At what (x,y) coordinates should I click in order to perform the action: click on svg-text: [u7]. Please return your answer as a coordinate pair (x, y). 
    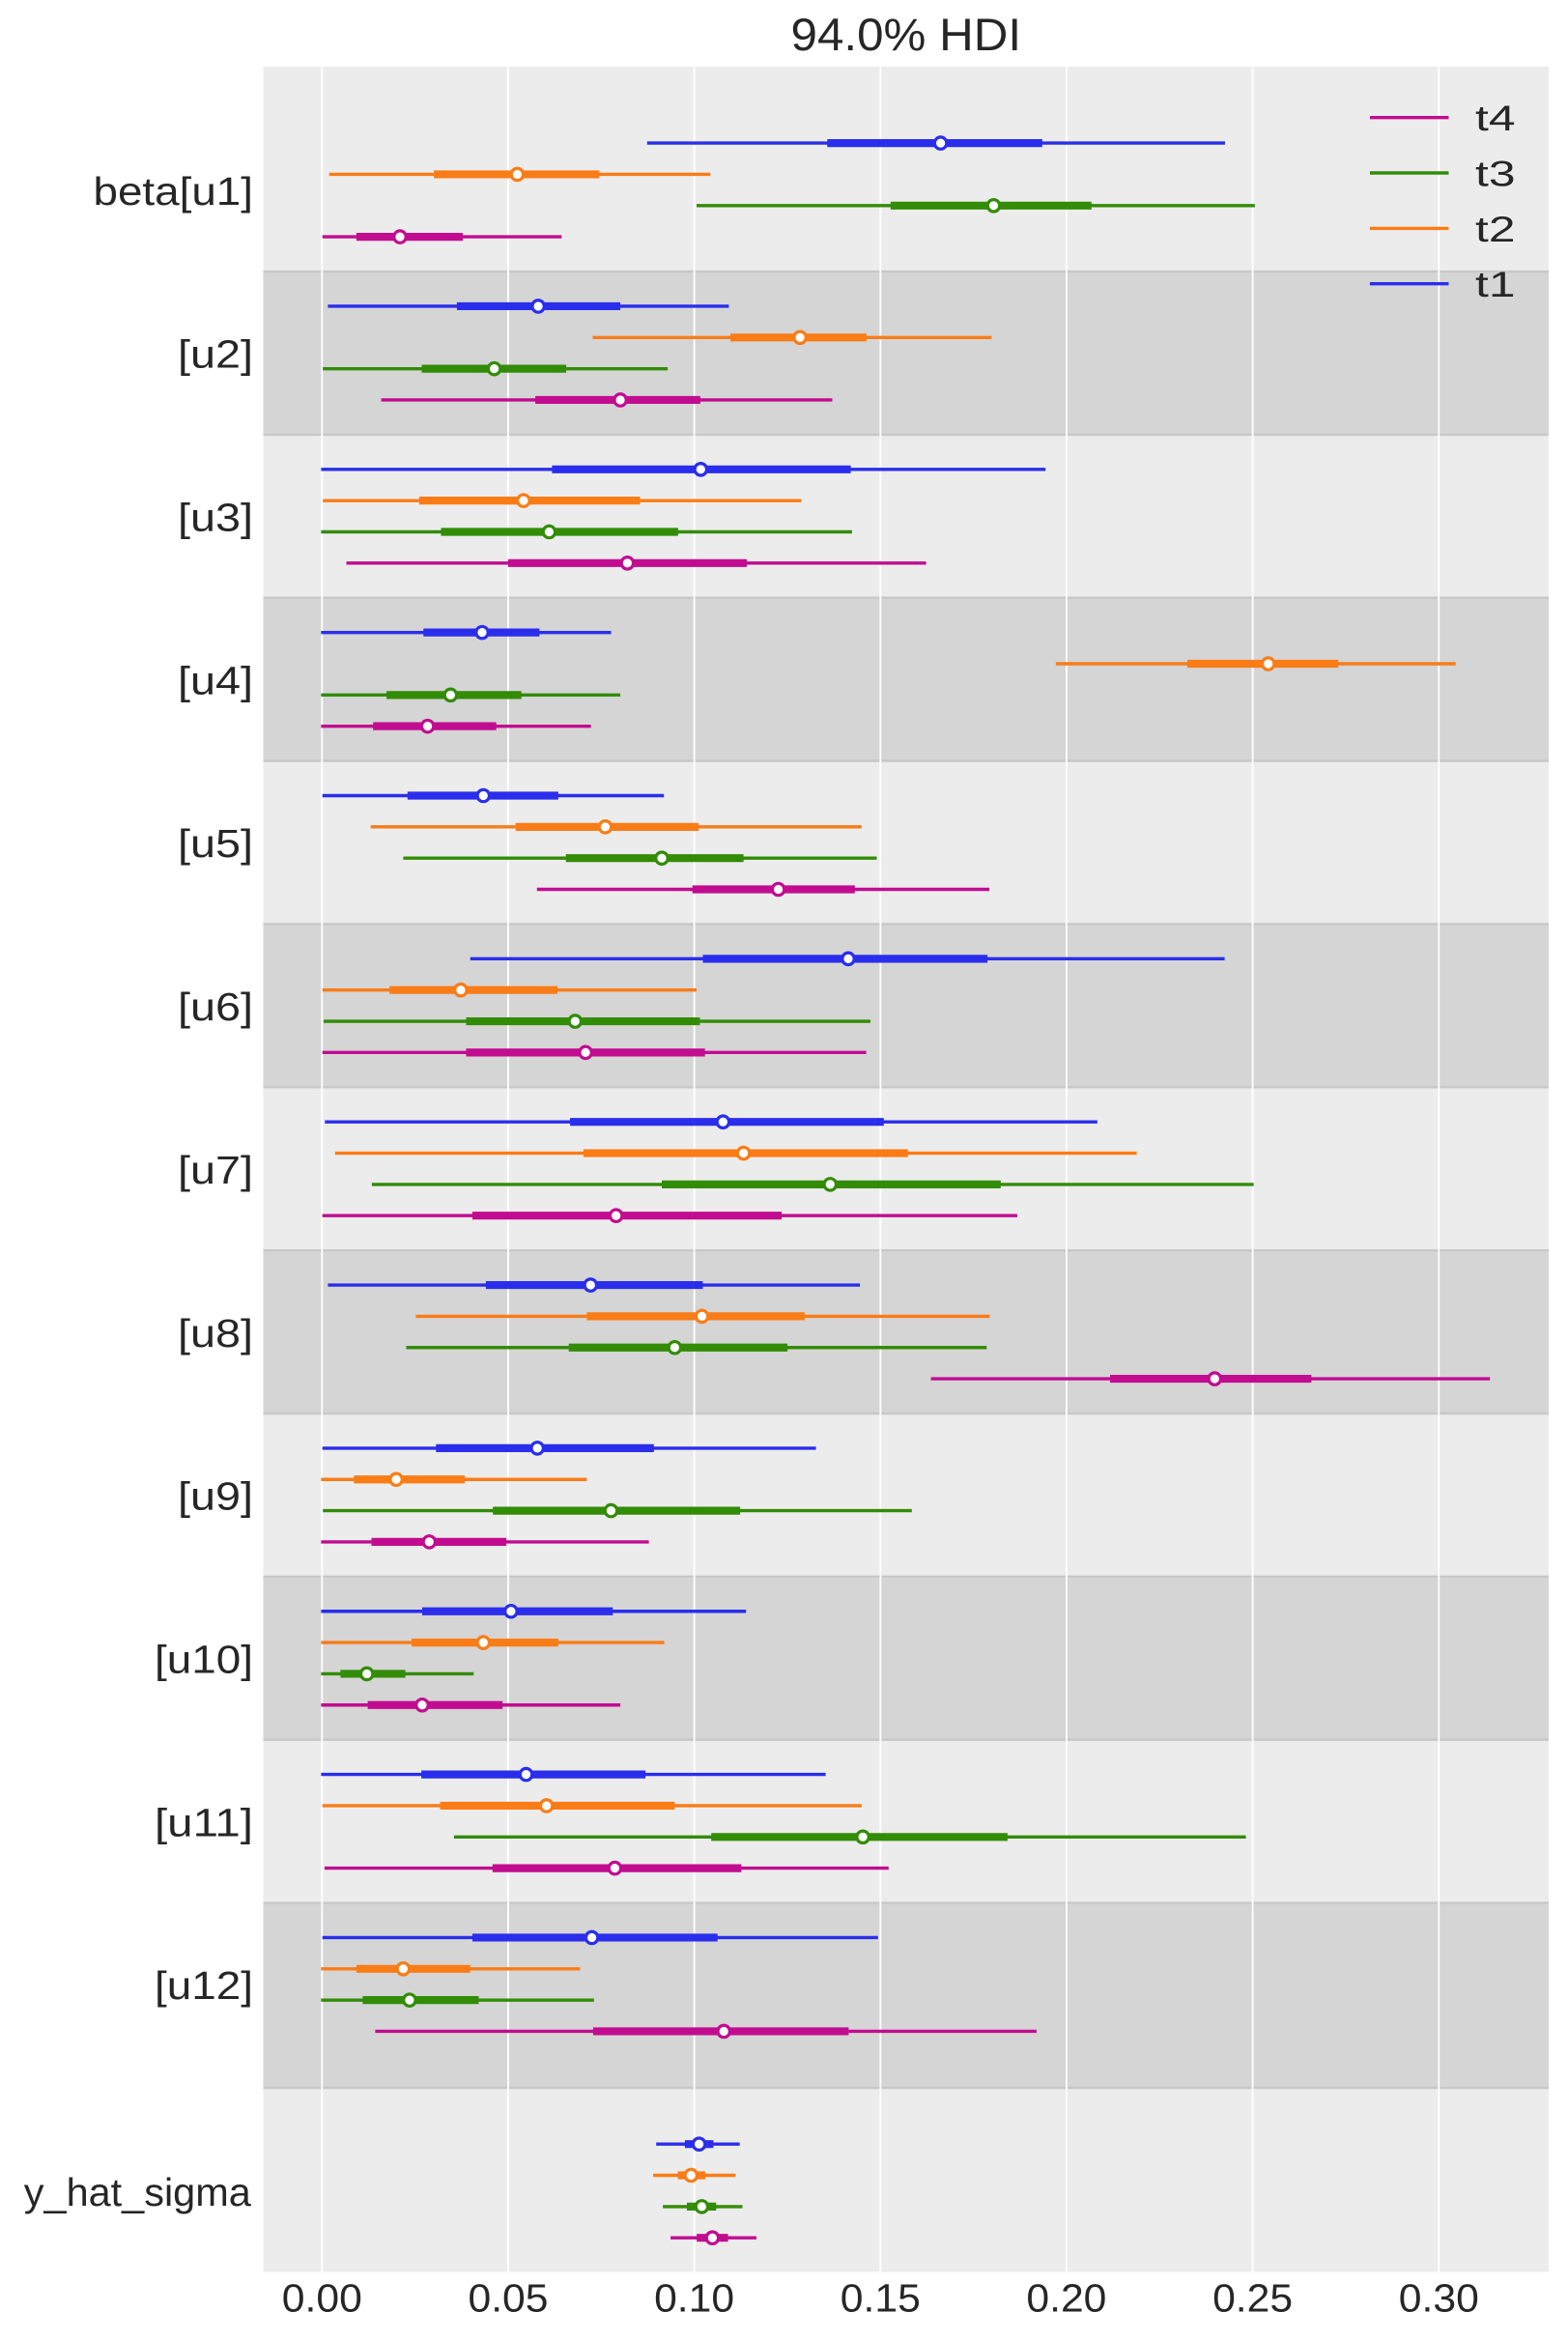
    Looking at the image, I should click on (215, 1170).